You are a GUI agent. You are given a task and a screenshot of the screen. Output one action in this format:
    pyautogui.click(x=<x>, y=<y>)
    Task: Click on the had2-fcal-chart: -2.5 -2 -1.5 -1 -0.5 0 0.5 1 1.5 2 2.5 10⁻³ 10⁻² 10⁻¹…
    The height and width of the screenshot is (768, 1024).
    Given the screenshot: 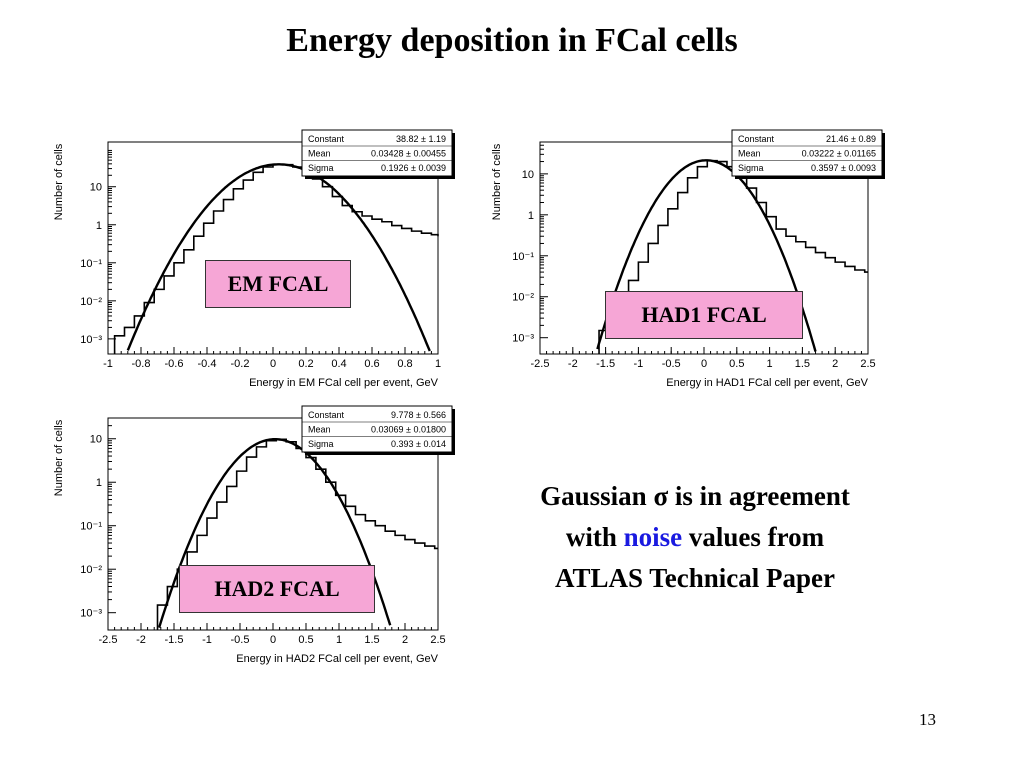 What is the action you would take?
    pyautogui.click(x=254, y=535)
    